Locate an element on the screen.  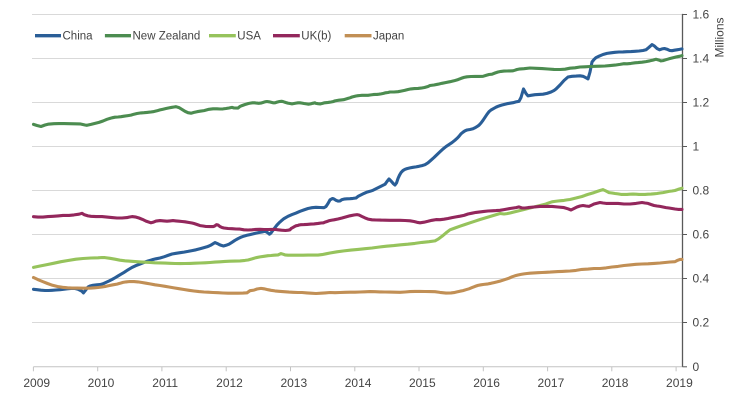
svg-text: 0 is located at coordinates (696, 367).